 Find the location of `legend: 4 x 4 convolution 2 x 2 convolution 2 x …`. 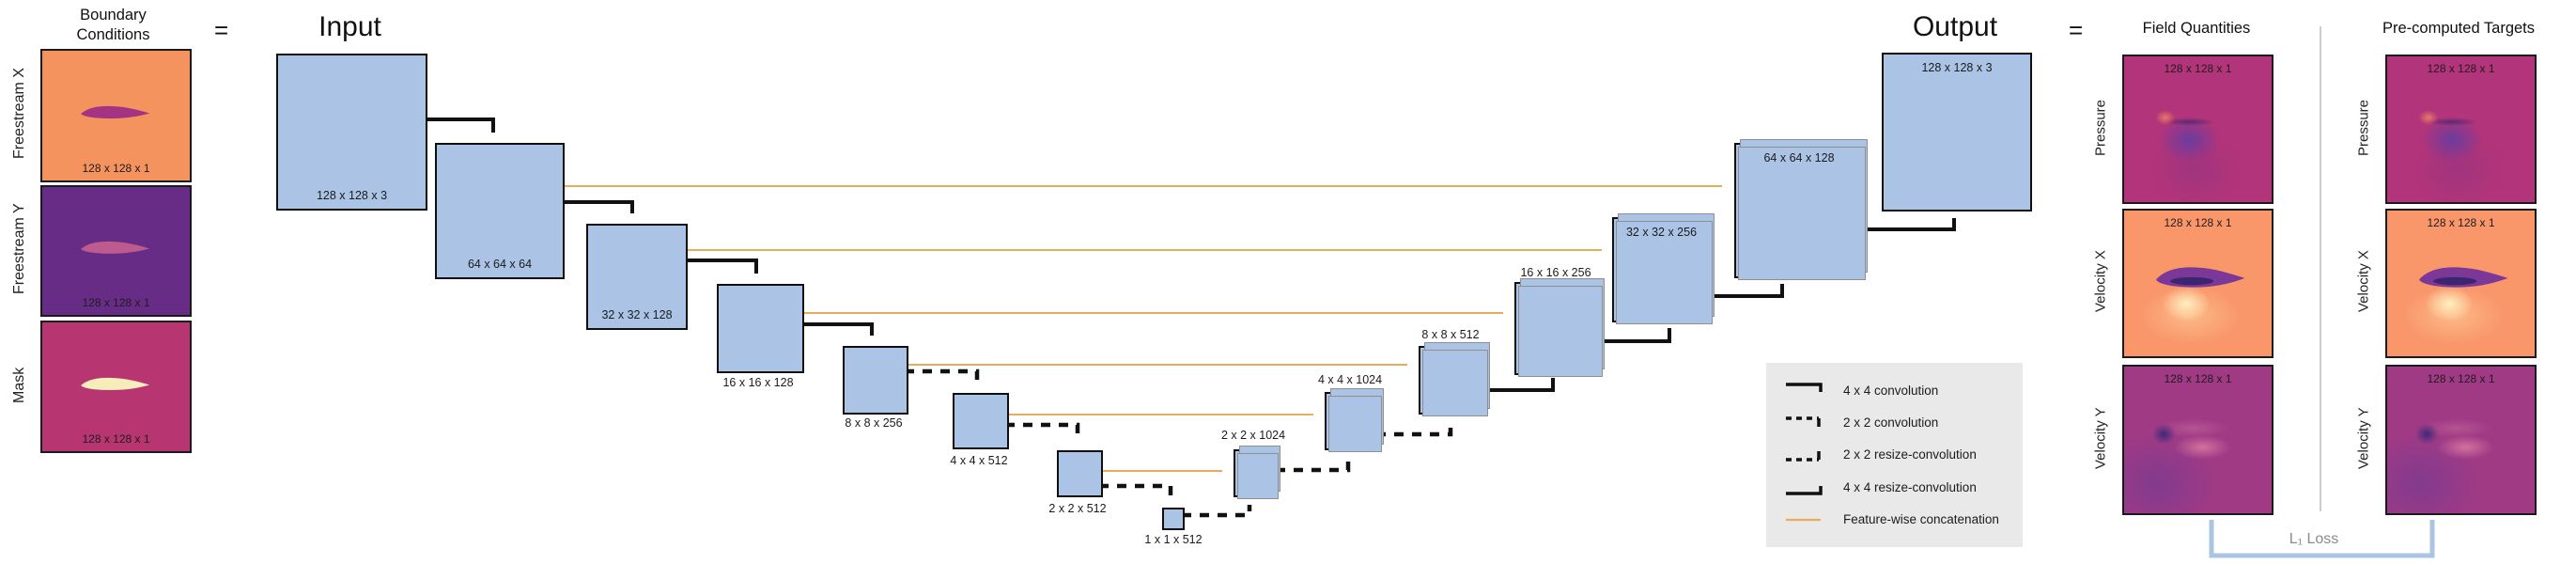

legend: 4 x 4 convolution 2 x 2 convolution 2 x … is located at coordinates (1894, 455).